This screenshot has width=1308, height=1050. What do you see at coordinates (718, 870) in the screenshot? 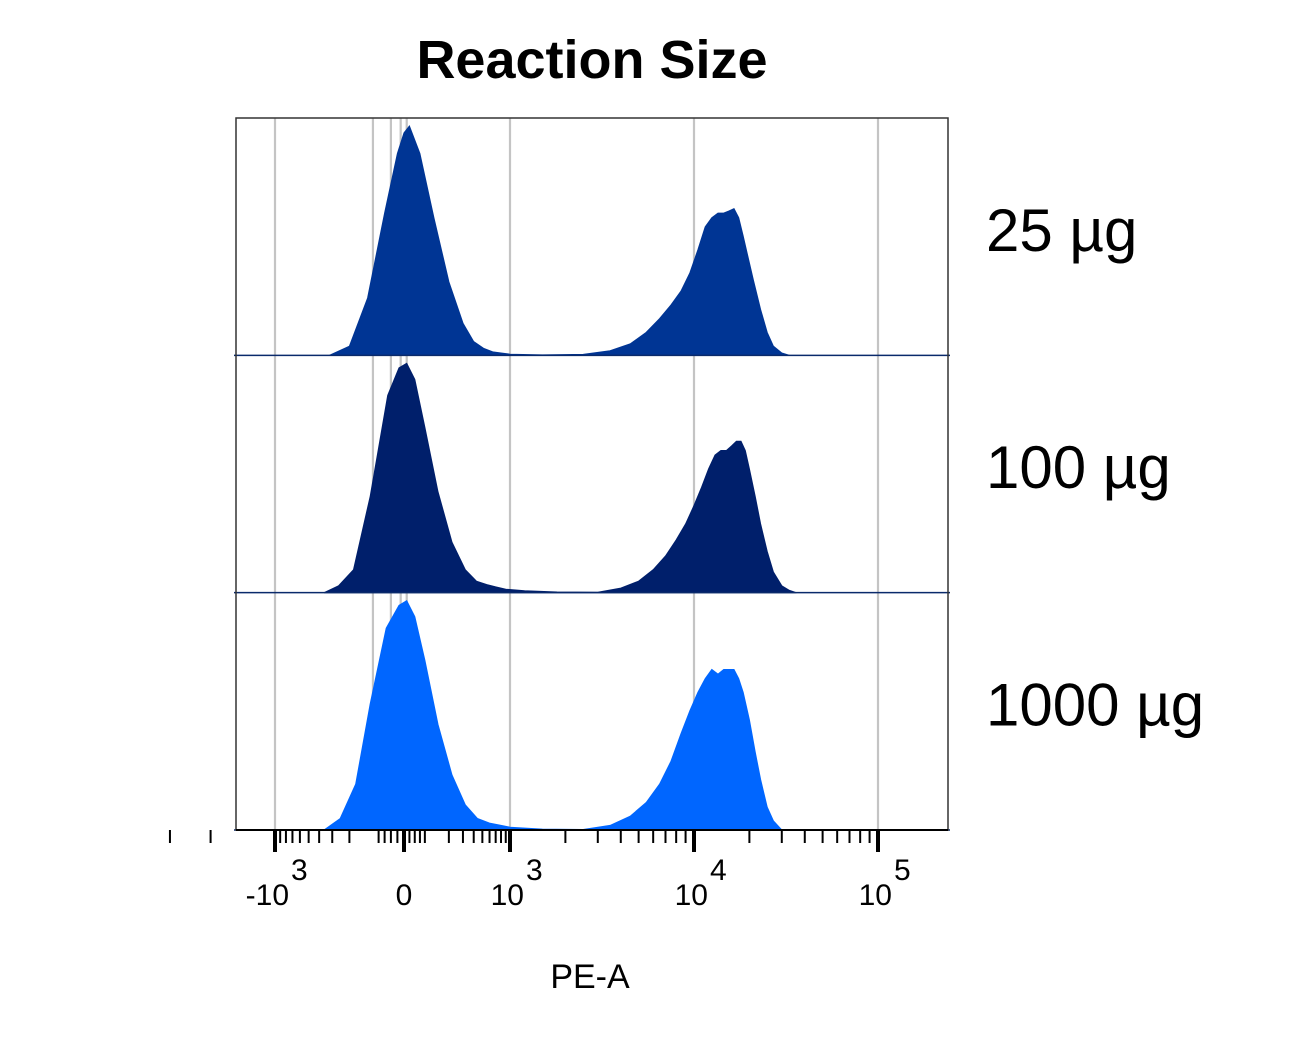
I see `x-tick-exponent: 4` at bounding box center [718, 870].